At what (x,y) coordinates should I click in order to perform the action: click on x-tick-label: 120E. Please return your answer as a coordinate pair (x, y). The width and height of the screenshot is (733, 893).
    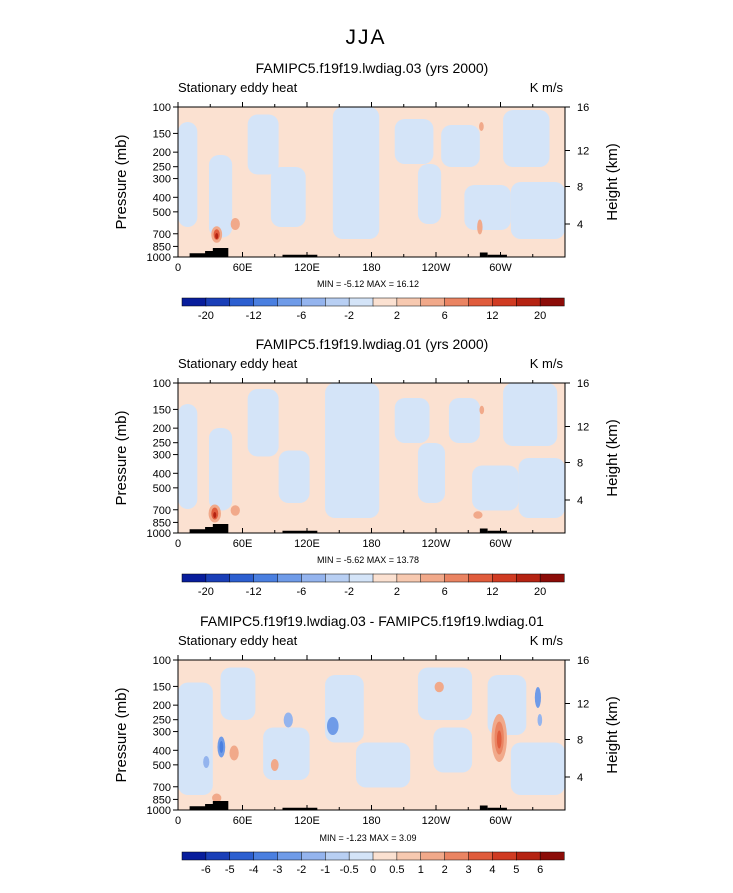
    Looking at the image, I should click on (307, 268).